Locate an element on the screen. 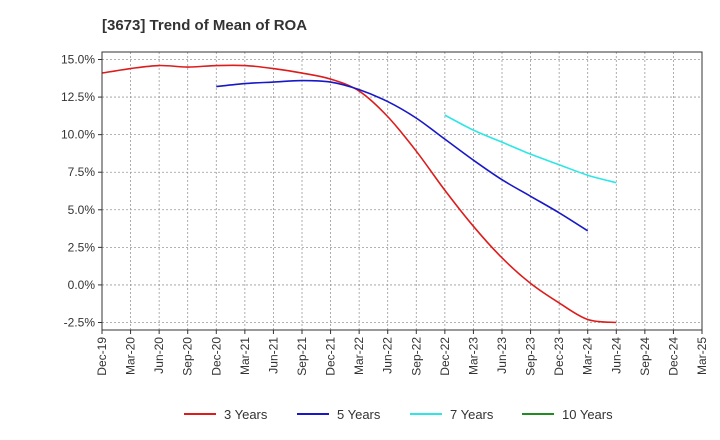 The width and height of the screenshot is (720, 440). legend-label-5-years: 5 Years is located at coordinates (359, 414).